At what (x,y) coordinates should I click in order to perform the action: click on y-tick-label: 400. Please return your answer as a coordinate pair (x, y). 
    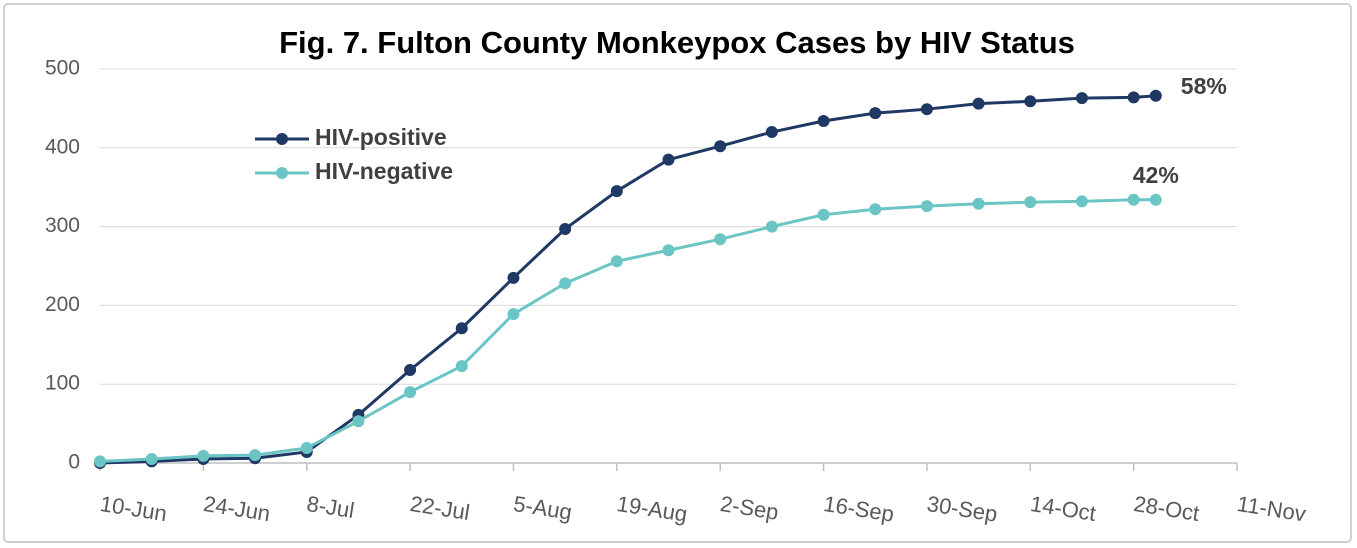
    Looking at the image, I should click on (62, 146).